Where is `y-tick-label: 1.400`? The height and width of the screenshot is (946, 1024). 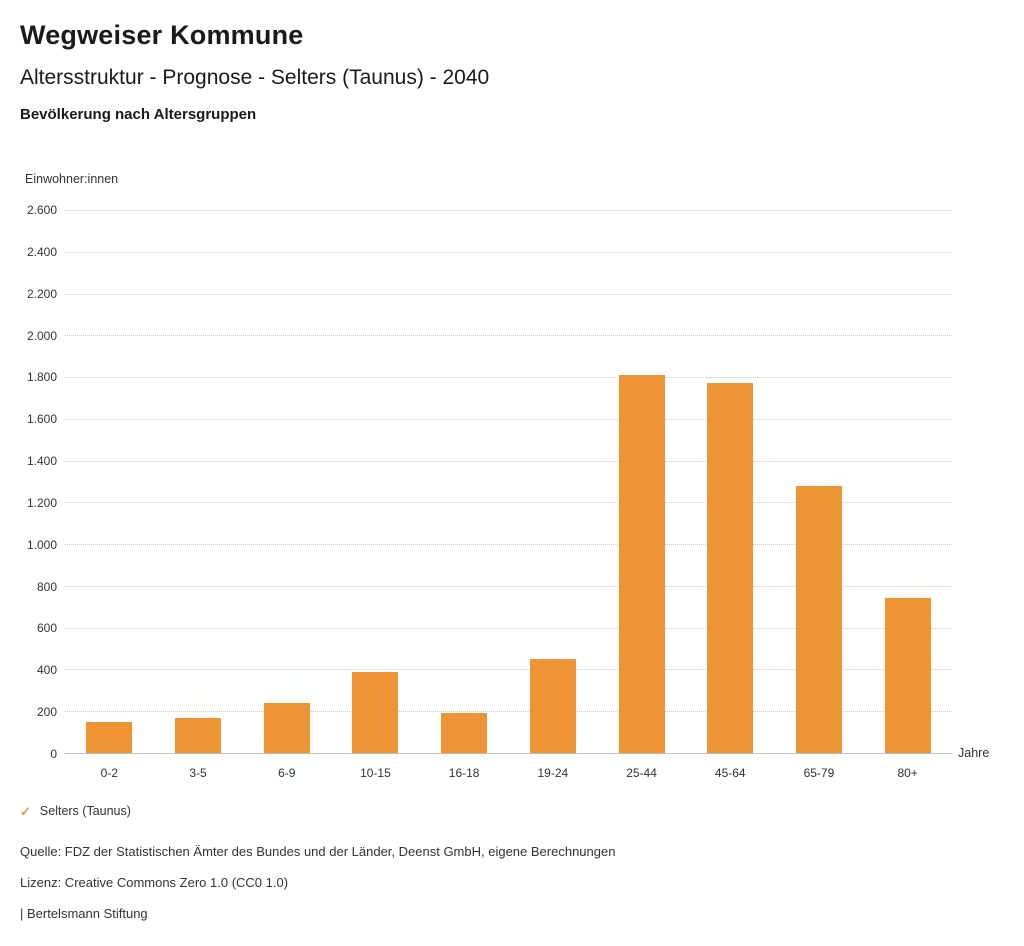
y-tick-label: 1.400 is located at coordinates (41, 461).